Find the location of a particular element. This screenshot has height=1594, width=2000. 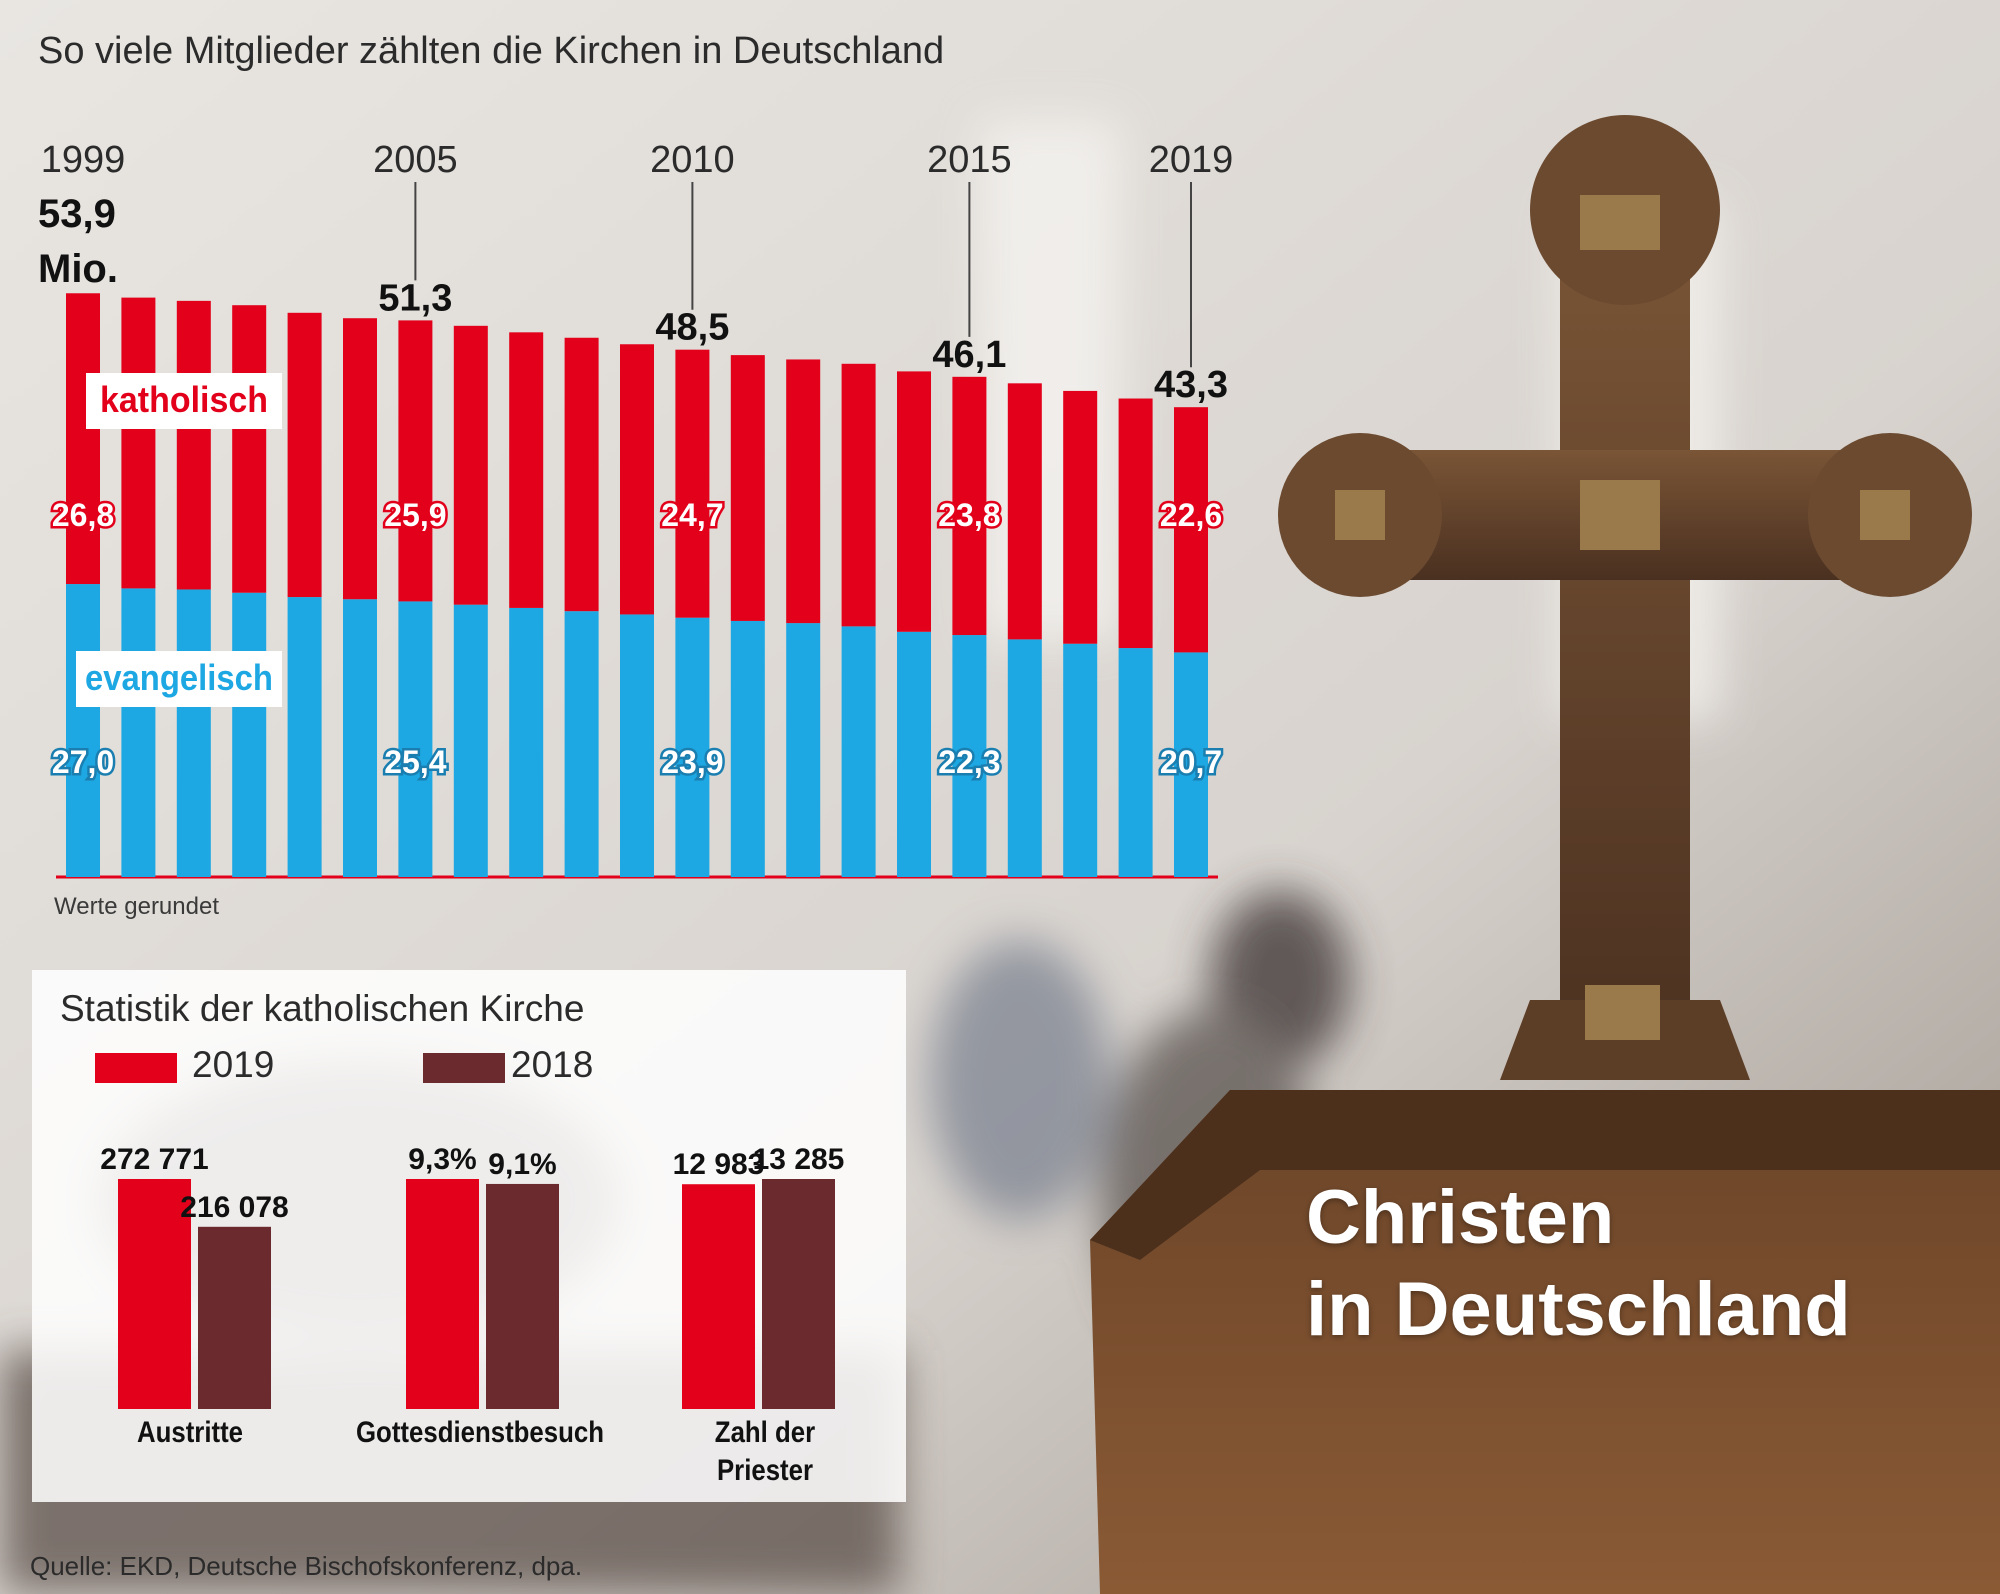

total-label-1999: 53,9 is located at coordinates (77, 214).